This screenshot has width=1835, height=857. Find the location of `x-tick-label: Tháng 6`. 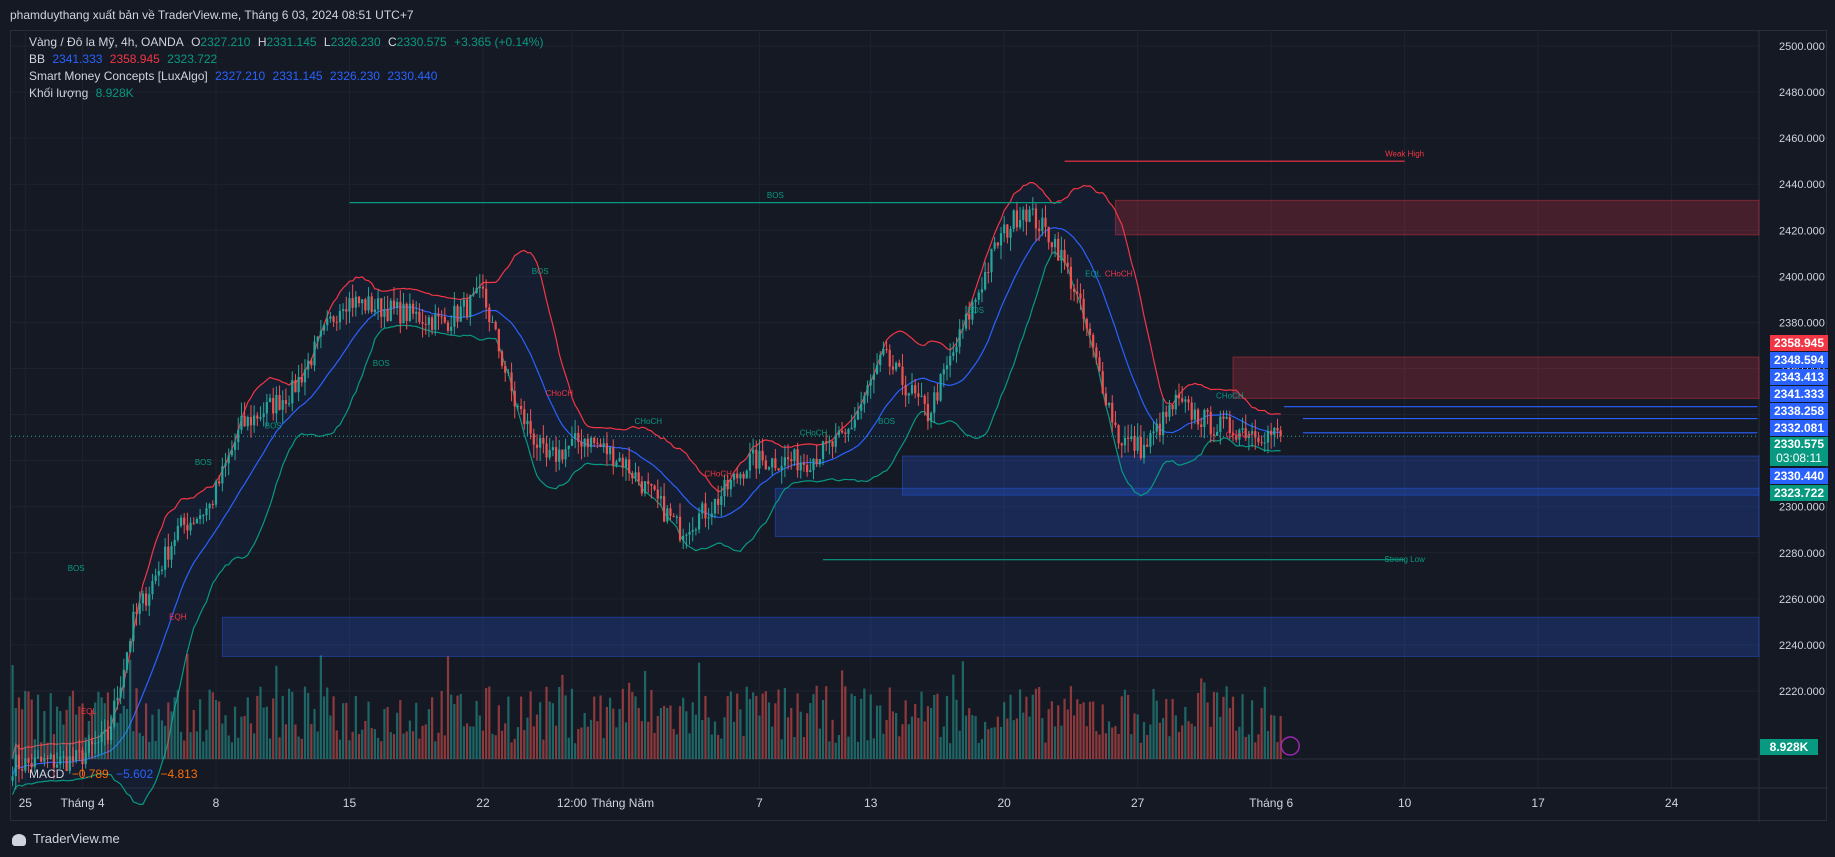

x-tick-label: Tháng 6 is located at coordinates (1271, 803).